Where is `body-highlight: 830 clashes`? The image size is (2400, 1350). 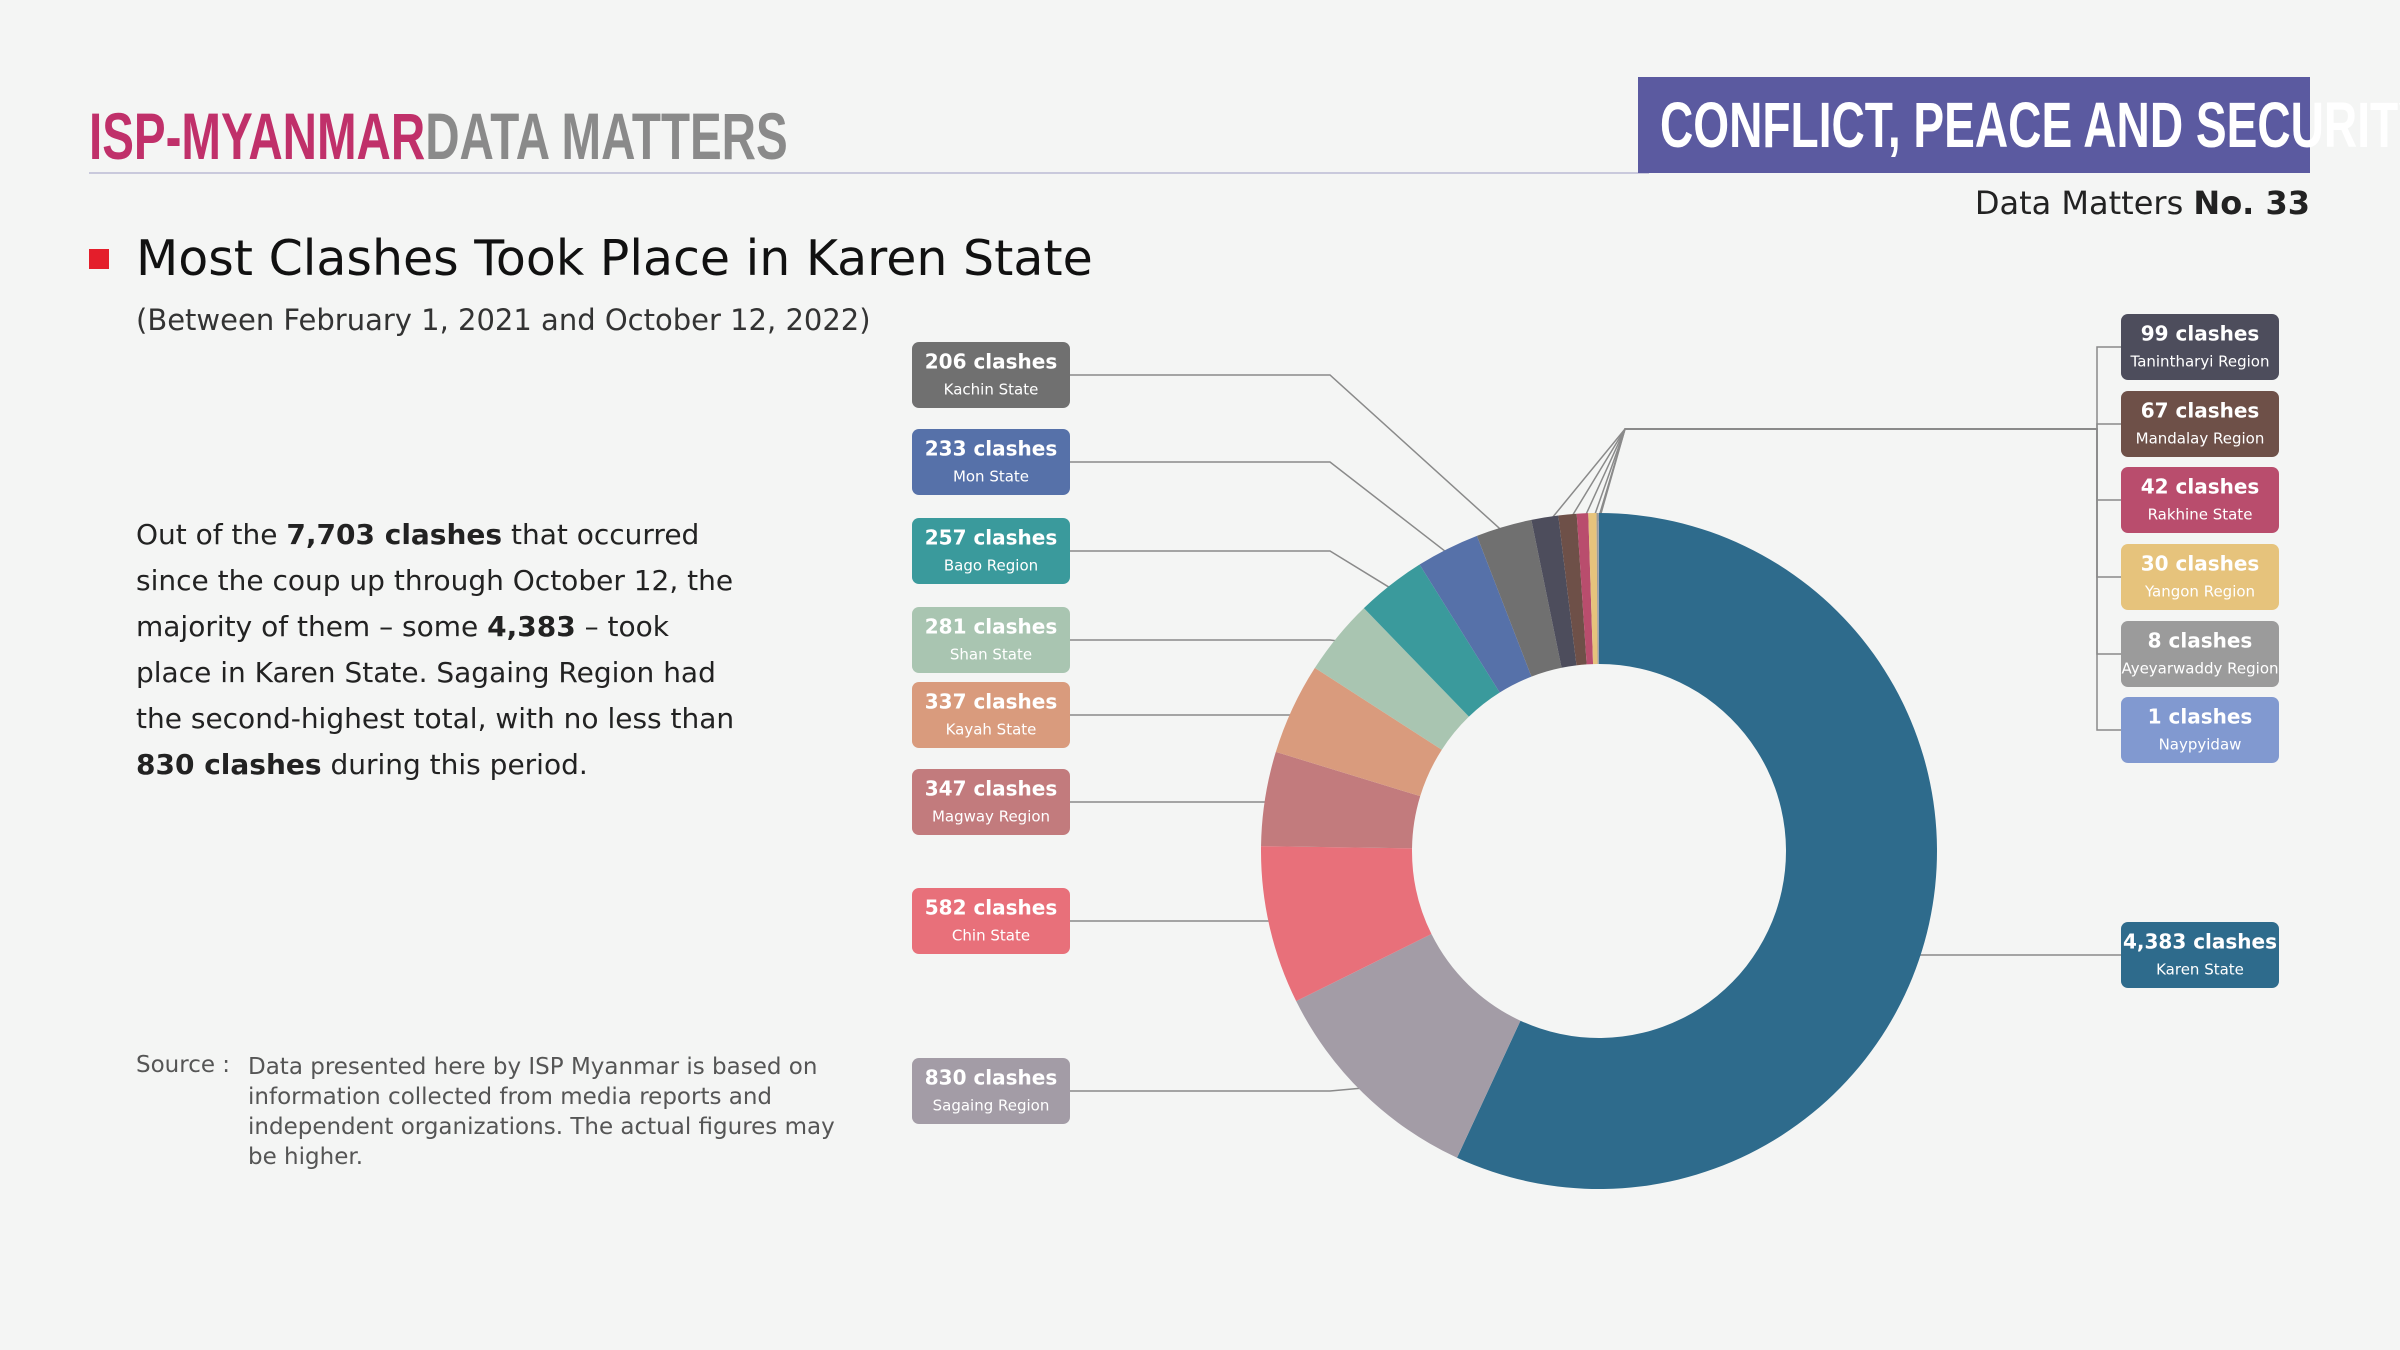 body-highlight: 830 clashes is located at coordinates (229, 764).